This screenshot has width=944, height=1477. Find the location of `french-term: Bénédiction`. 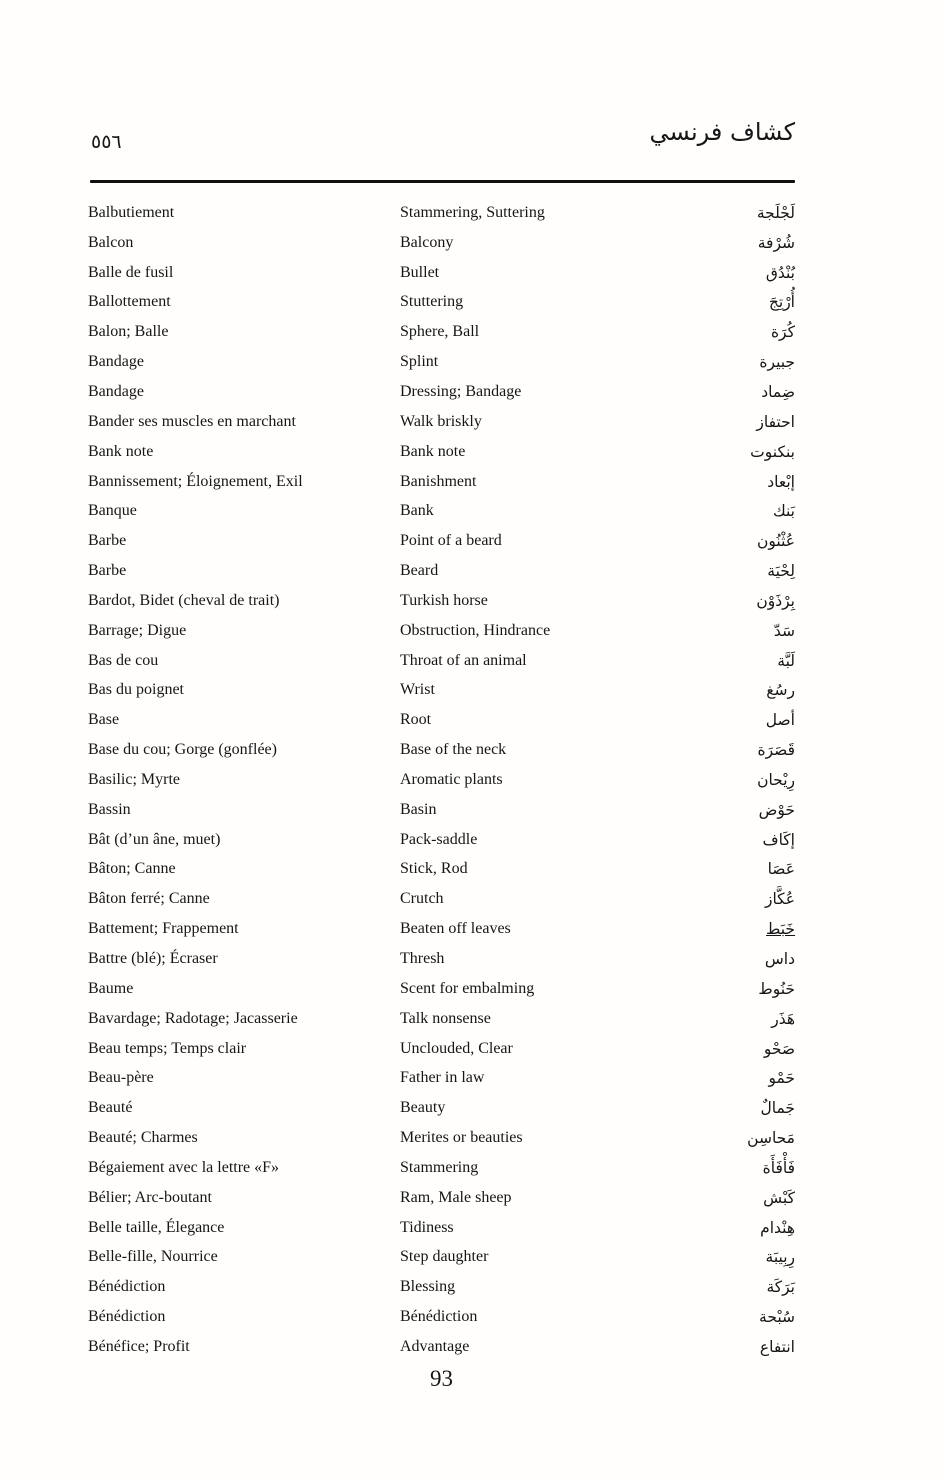

french-term: Bénédiction is located at coordinates (127, 1317).